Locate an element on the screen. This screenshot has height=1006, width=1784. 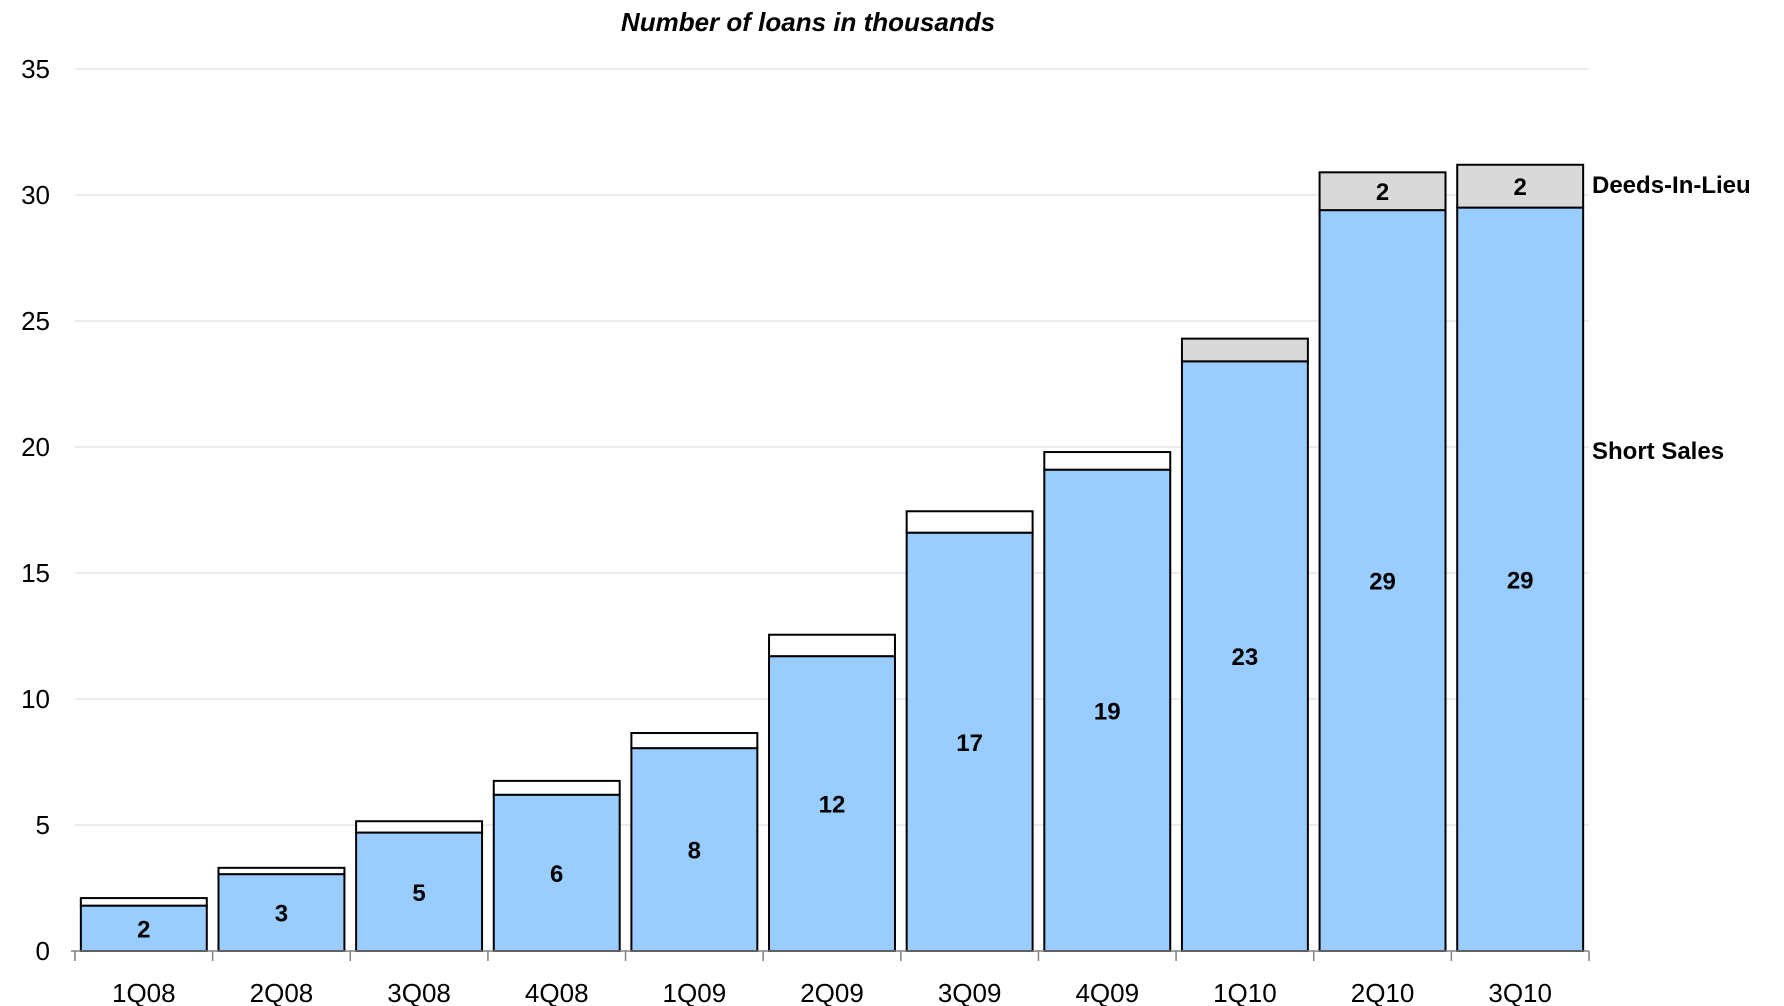
data-label-short-sales: 17 is located at coordinates (969, 743).